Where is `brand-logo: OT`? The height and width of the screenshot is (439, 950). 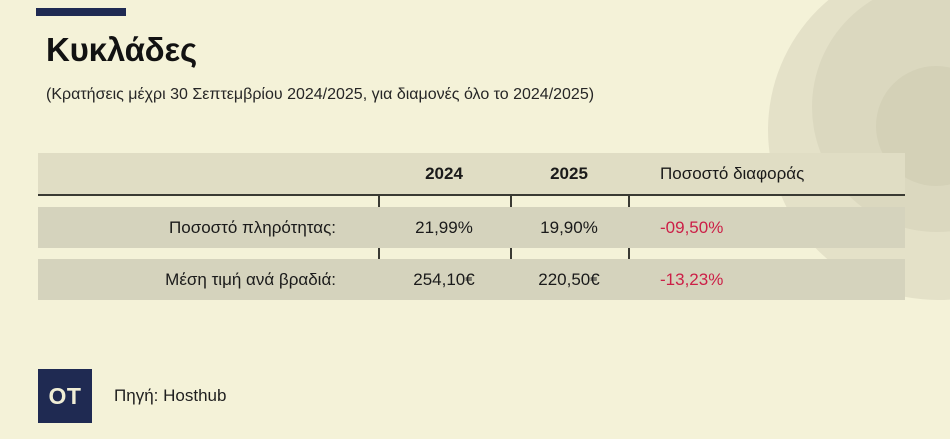
brand-logo: OT is located at coordinates (65, 396).